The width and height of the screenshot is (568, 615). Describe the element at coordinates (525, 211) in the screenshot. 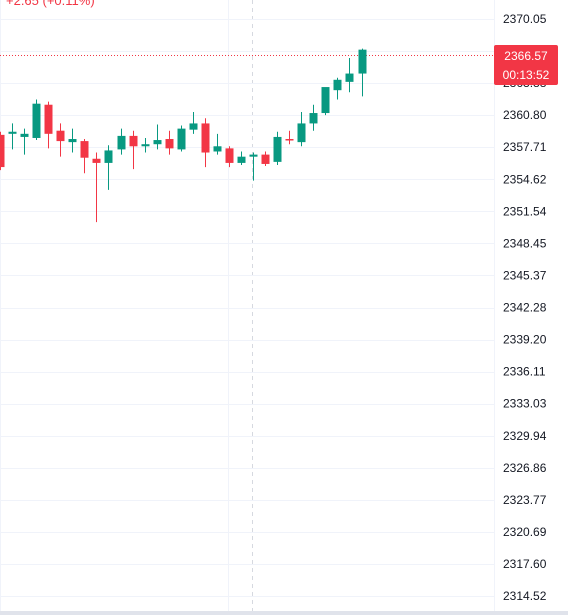

I see `price-tick-label: 2351.54` at that location.